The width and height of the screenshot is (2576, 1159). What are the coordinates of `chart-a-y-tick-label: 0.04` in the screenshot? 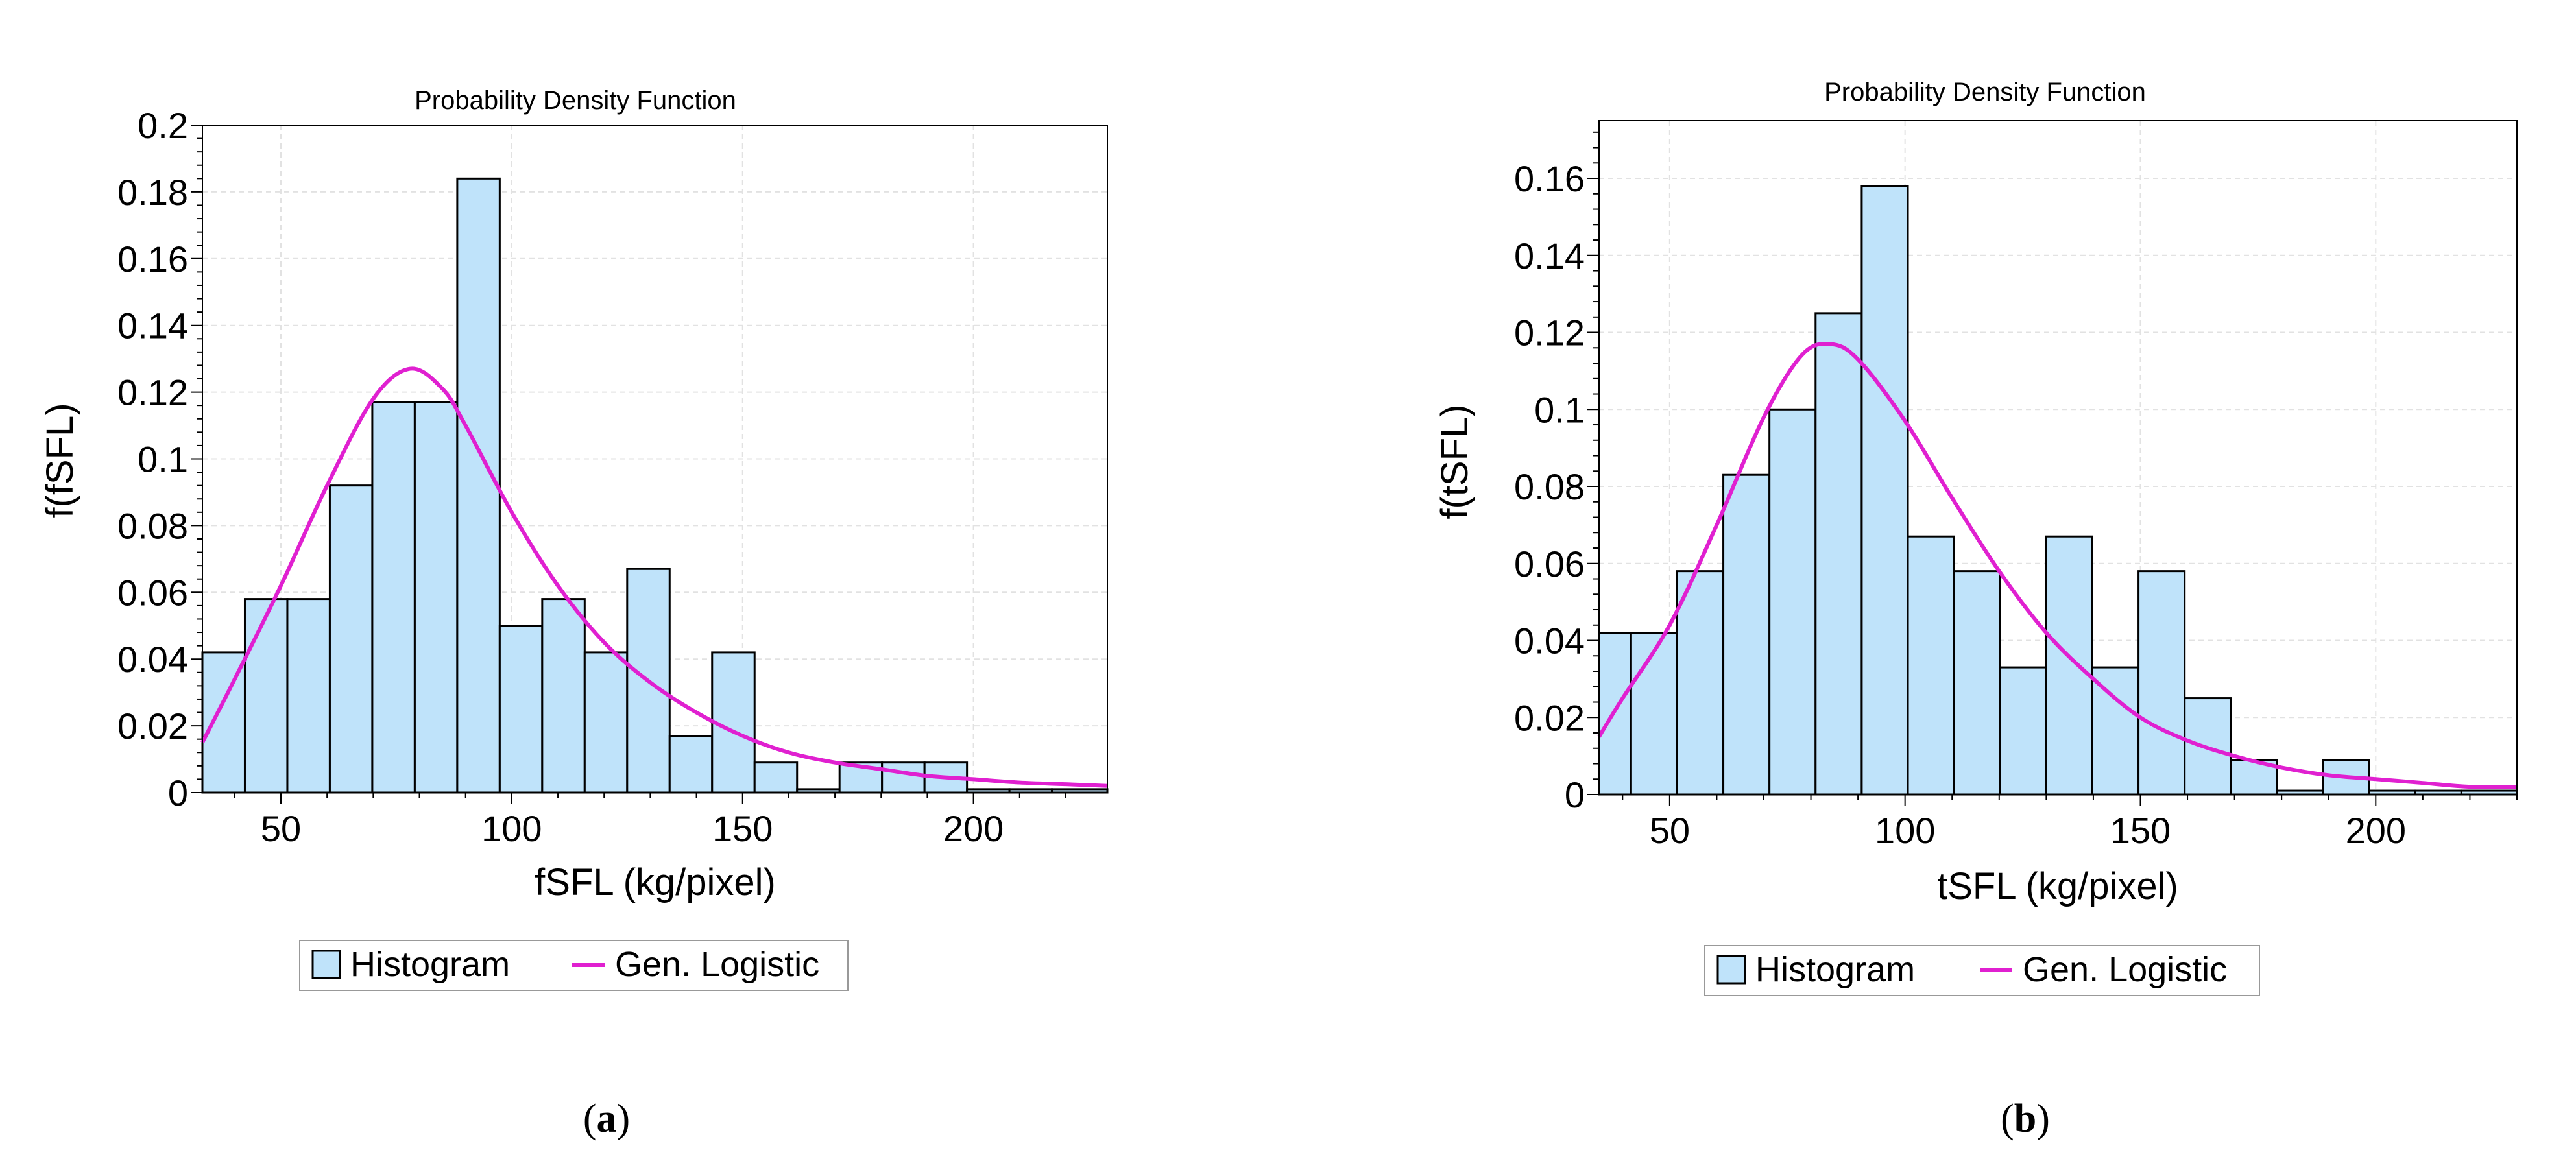 It's located at (152, 660).